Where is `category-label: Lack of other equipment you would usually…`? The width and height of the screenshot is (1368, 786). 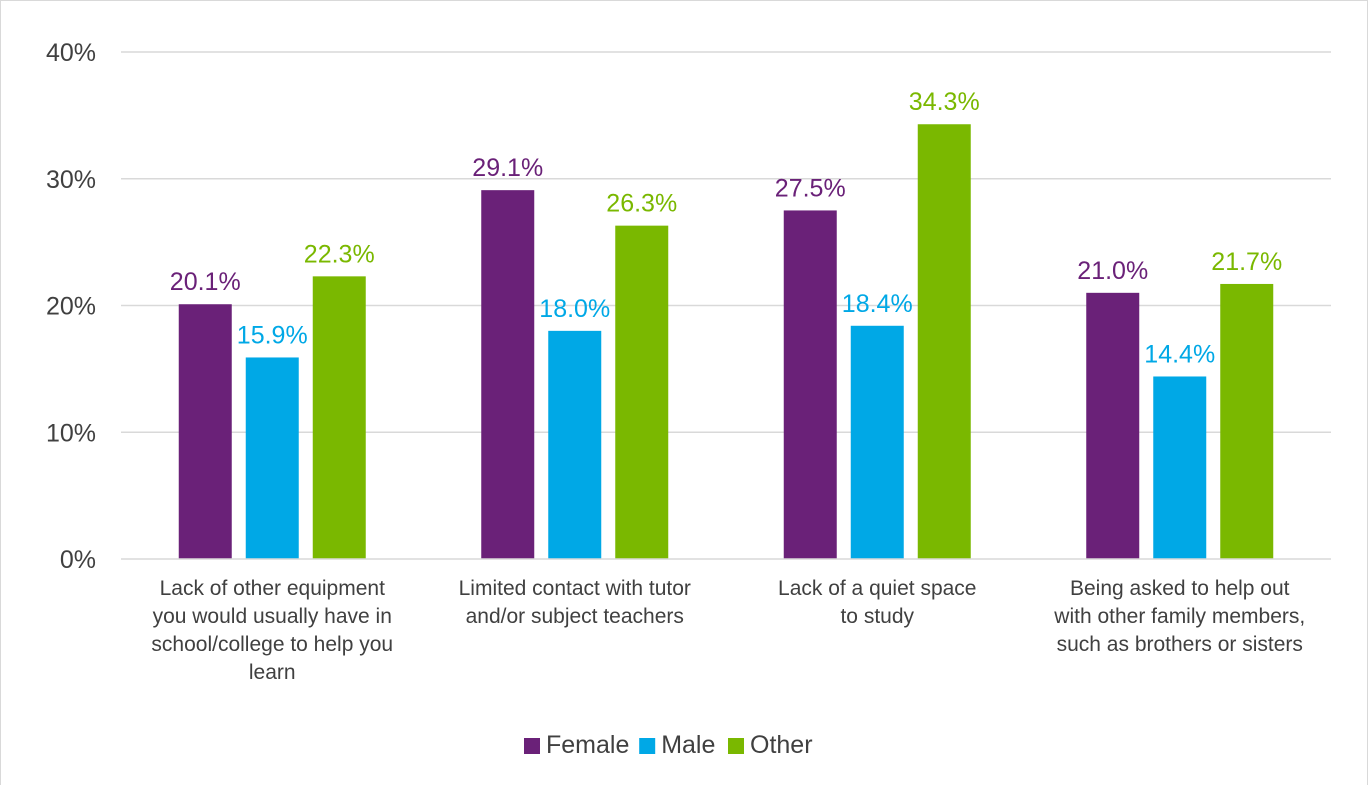 category-label: Lack of other equipment you would usually… is located at coordinates (272, 630).